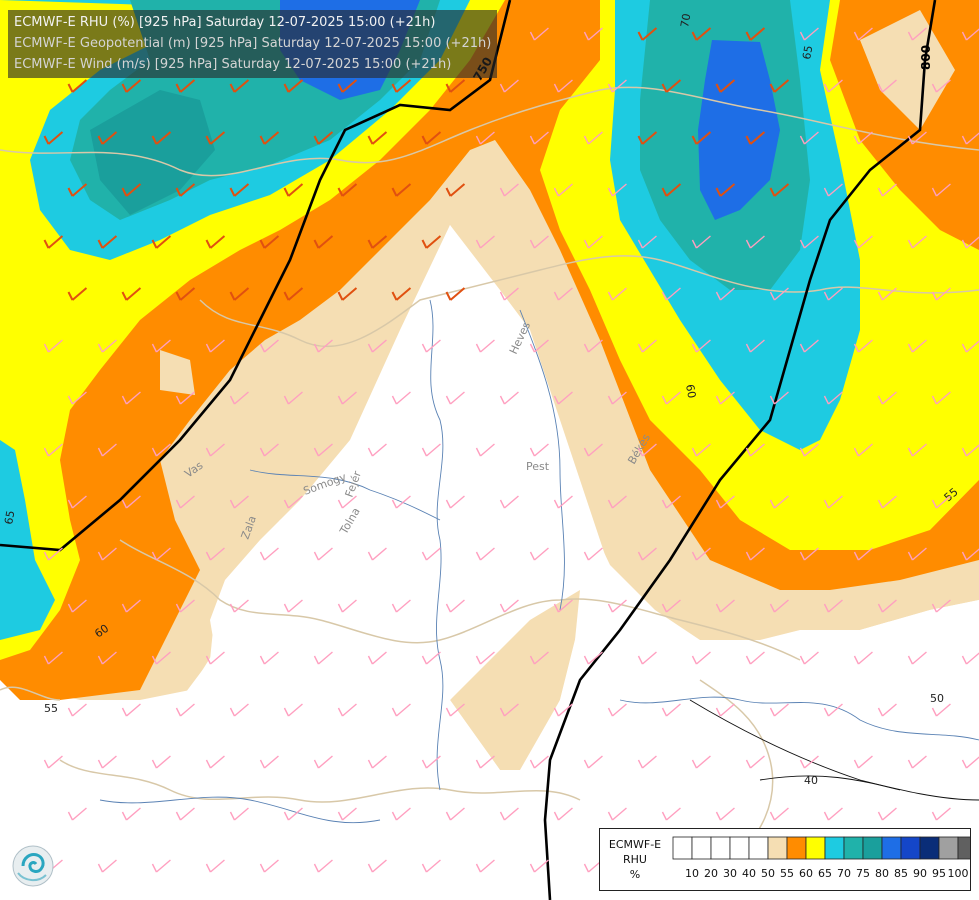  What do you see at coordinates (635, 874) in the screenshot?
I see `legend-title-unit: %` at bounding box center [635, 874].